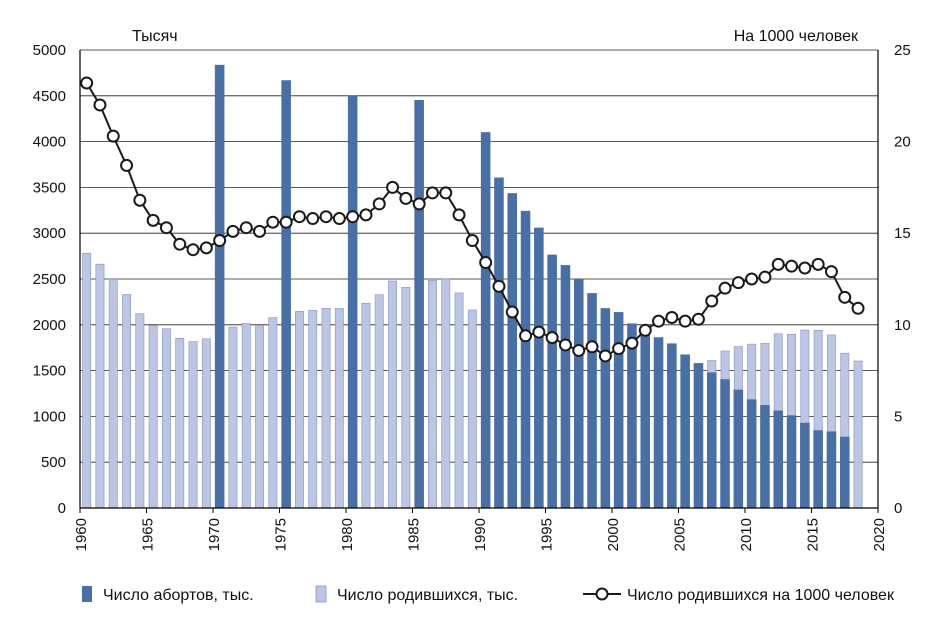 The height and width of the screenshot is (619, 939). I want to click on bar-births-1972, so click(246, 416).